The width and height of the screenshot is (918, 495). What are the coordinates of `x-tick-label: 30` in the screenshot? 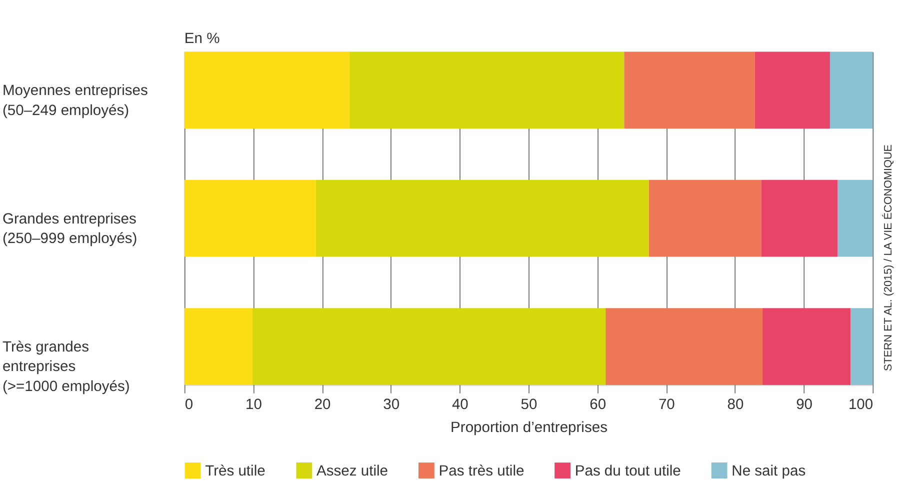 It's located at (391, 405).